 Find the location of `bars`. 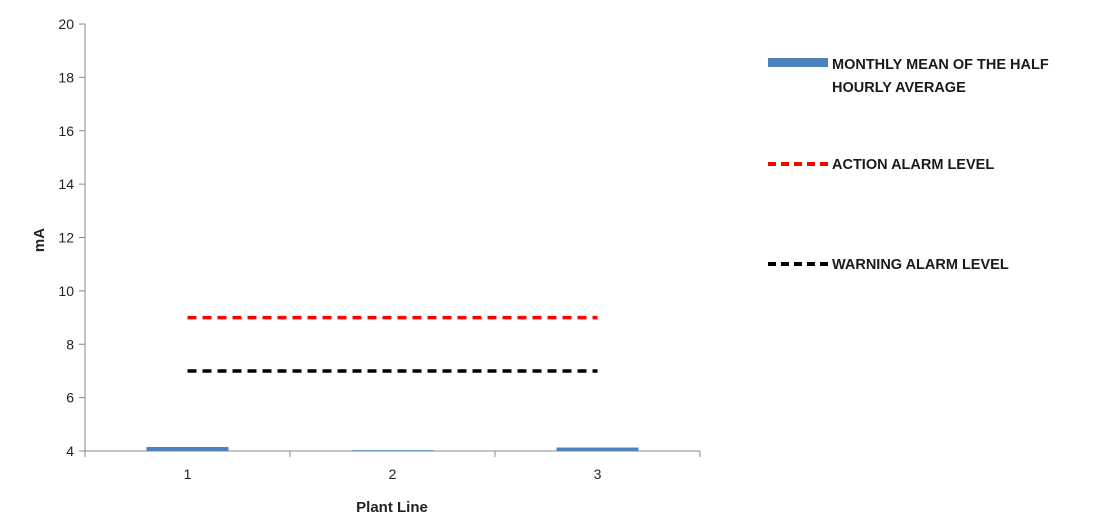

bars is located at coordinates (392, 449).